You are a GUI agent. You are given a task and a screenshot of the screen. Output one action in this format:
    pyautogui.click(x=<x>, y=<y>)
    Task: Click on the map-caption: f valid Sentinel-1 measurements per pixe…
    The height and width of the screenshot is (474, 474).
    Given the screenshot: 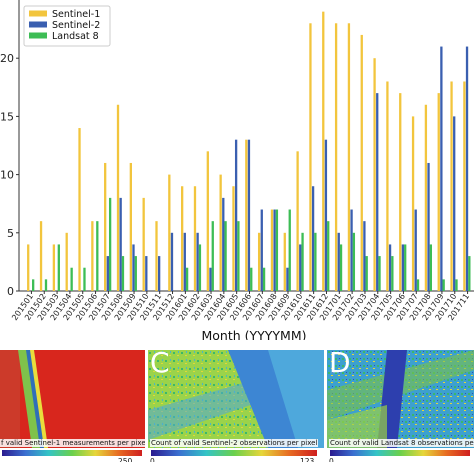 What is the action you would take?
    pyautogui.click(x=72, y=443)
    